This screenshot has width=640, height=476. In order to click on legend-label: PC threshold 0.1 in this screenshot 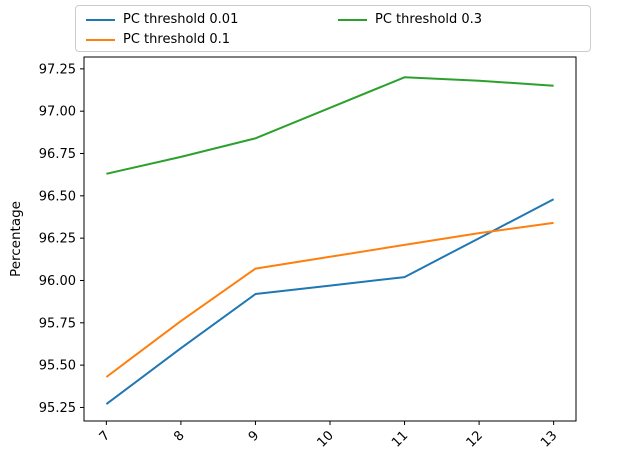, I will do `click(177, 39)`.